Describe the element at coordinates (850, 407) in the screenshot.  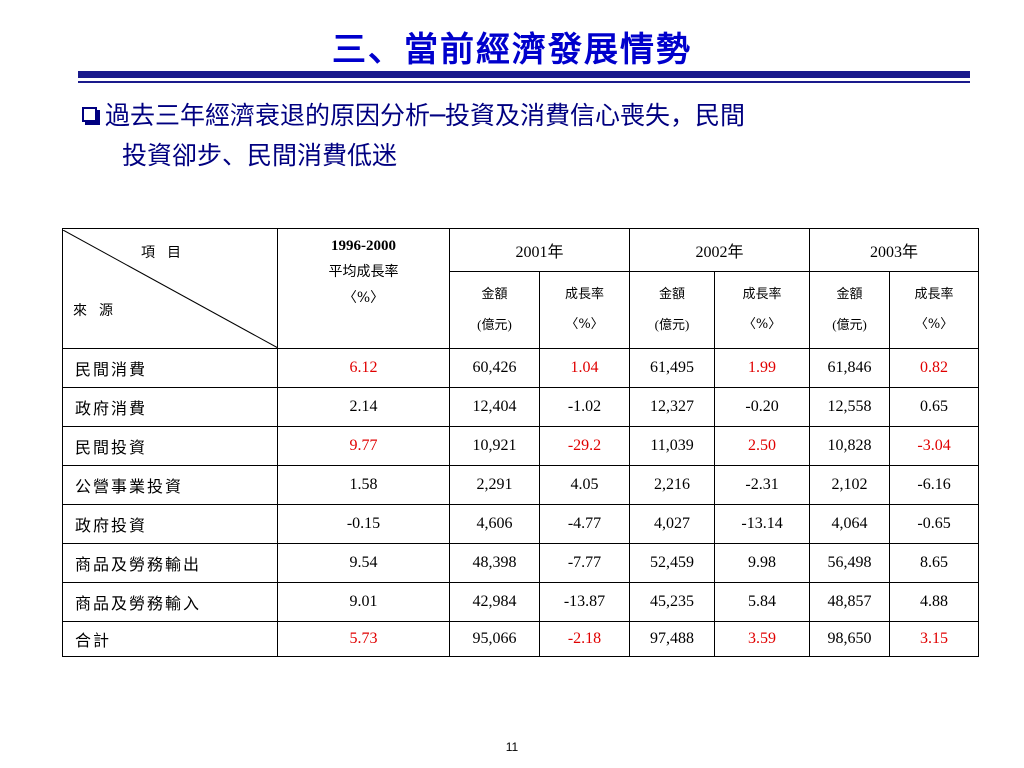
I see `amount-cell: 12,558` at that location.